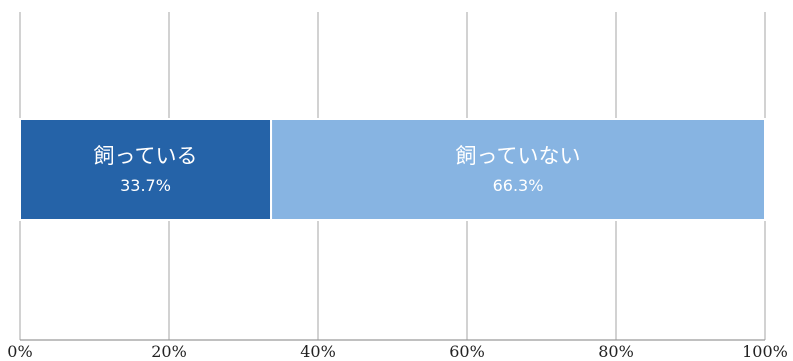 The width and height of the screenshot is (793, 361). I want to click on segment-name-label: 飼っている, so click(146, 156).